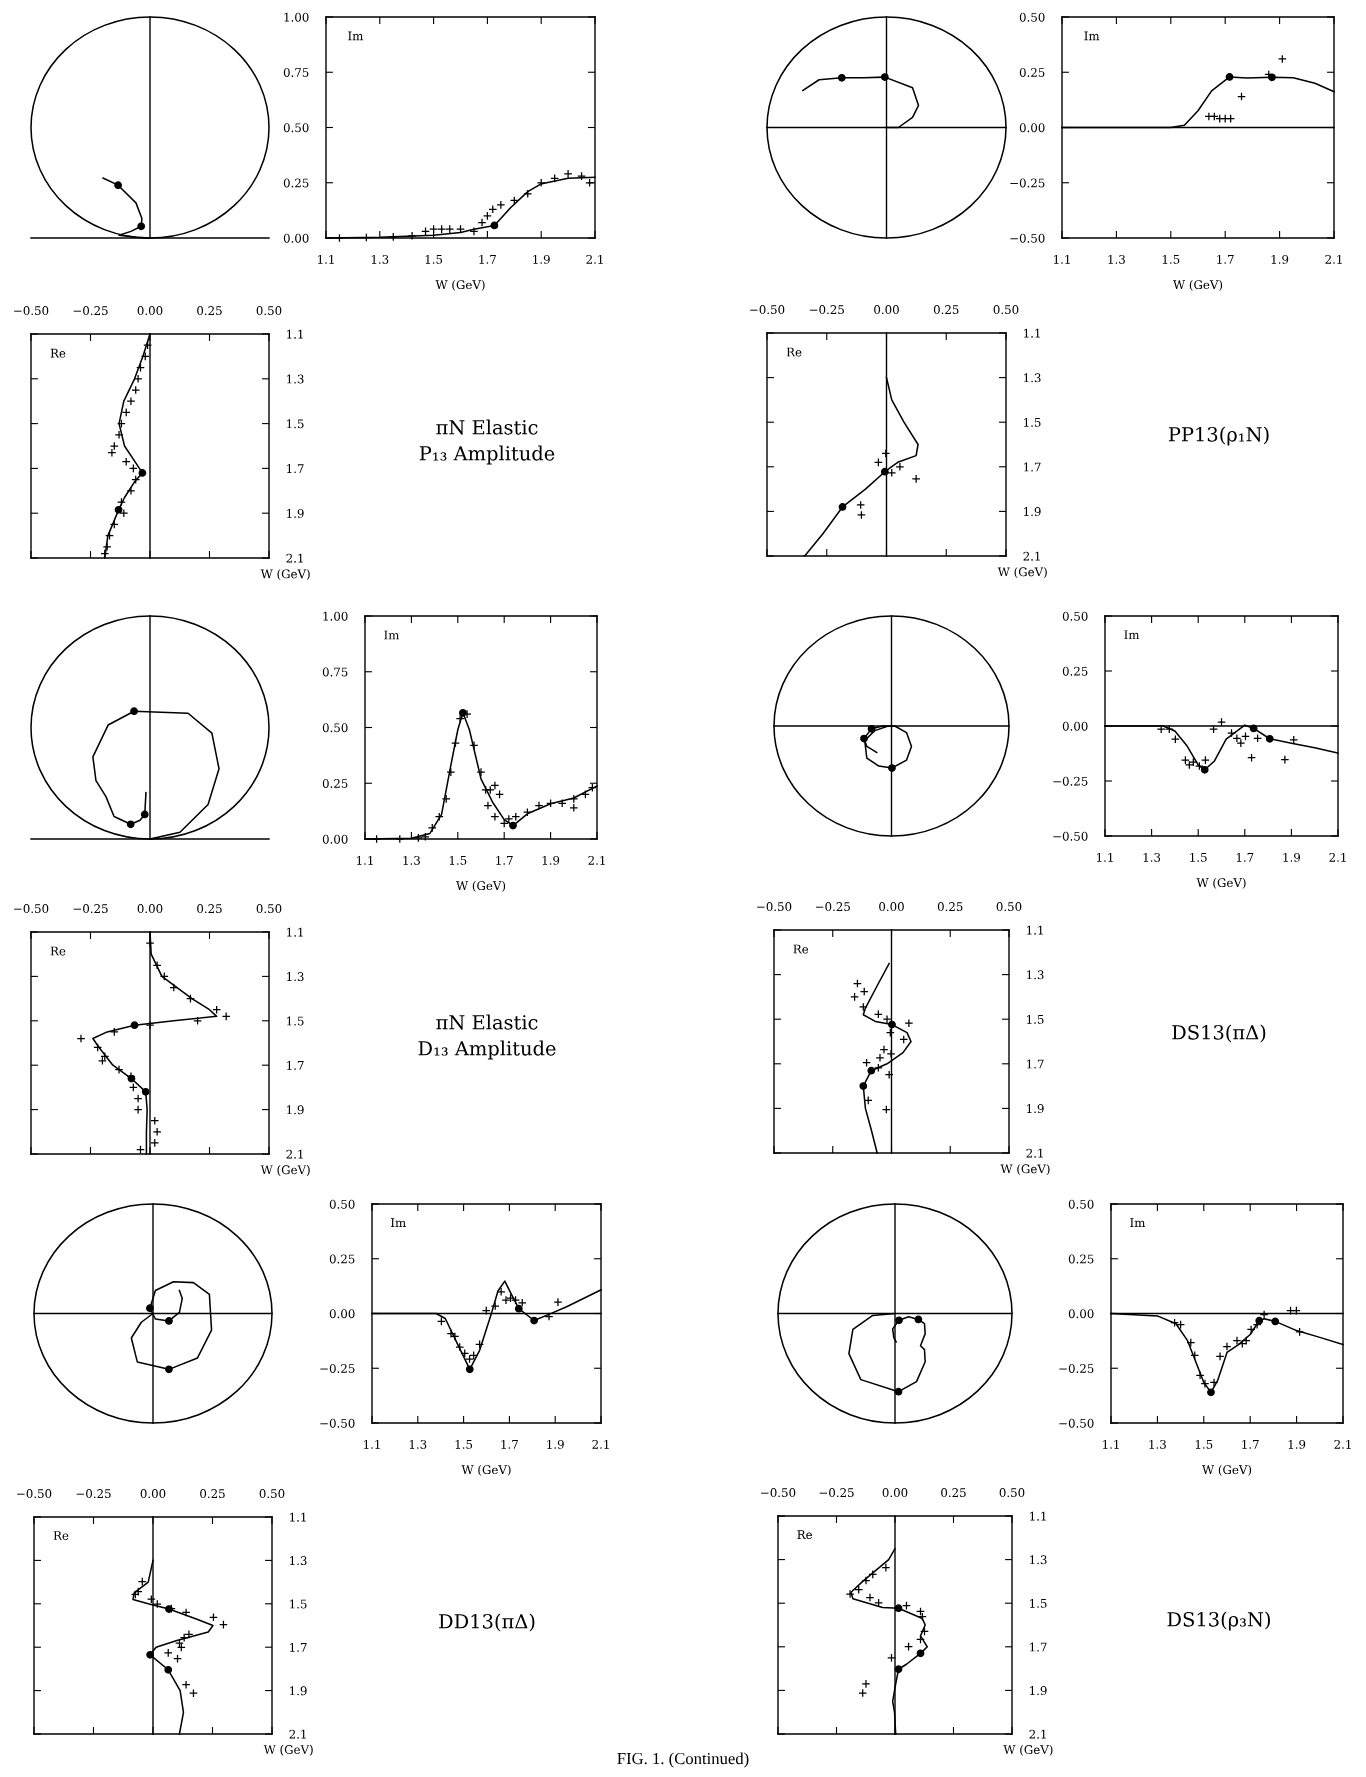  What do you see at coordinates (1219, 1033) in the screenshot?
I see `text: DS13(πΔ)` at bounding box center [1219, 1033].